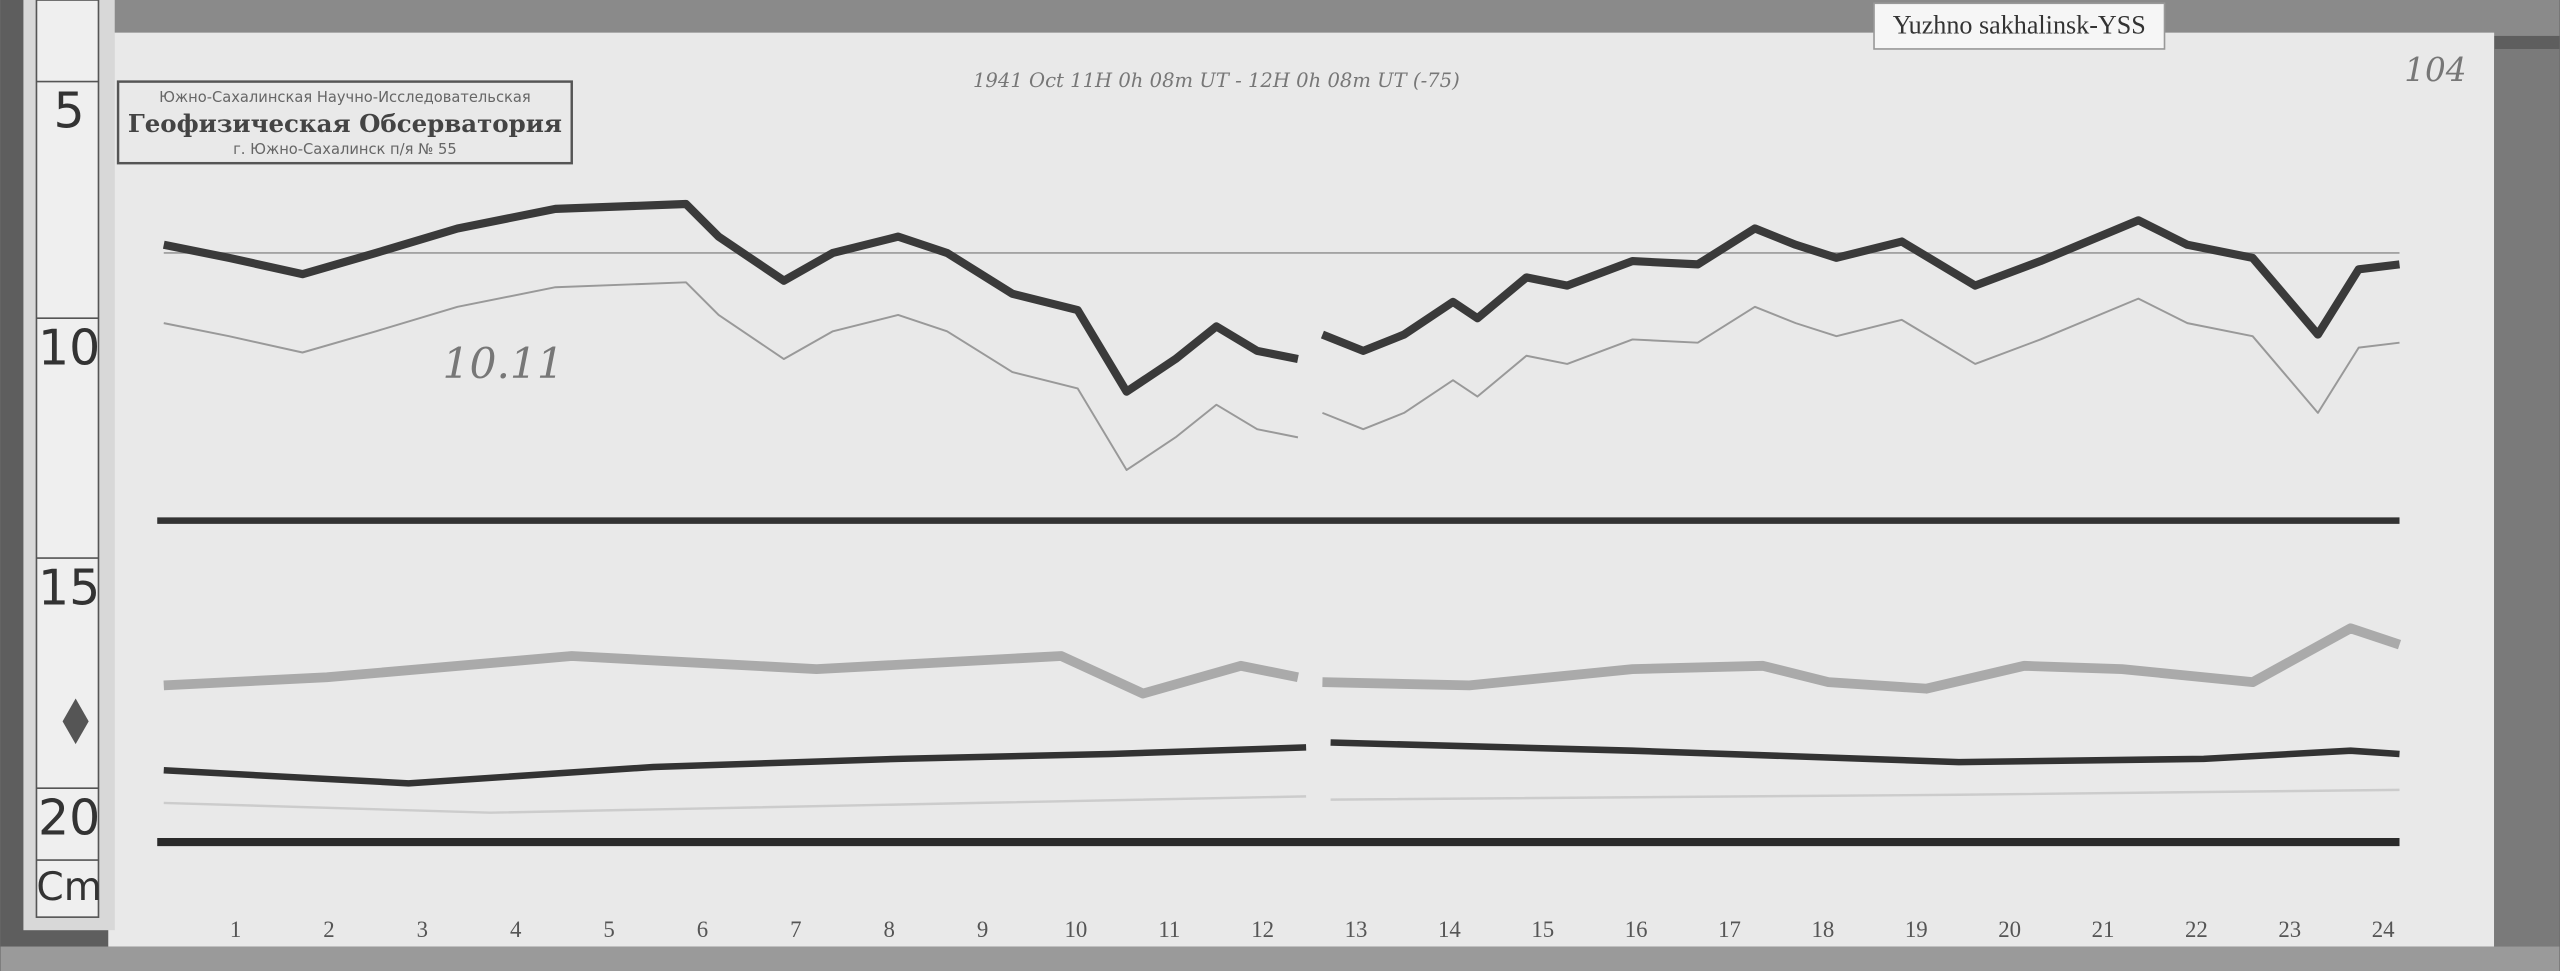 This screenshot has width=2560, height=971. What do you see at coordinates (2527, 497) in the screenshot?
I see `right-edge` at bounding box center [2527, 497].